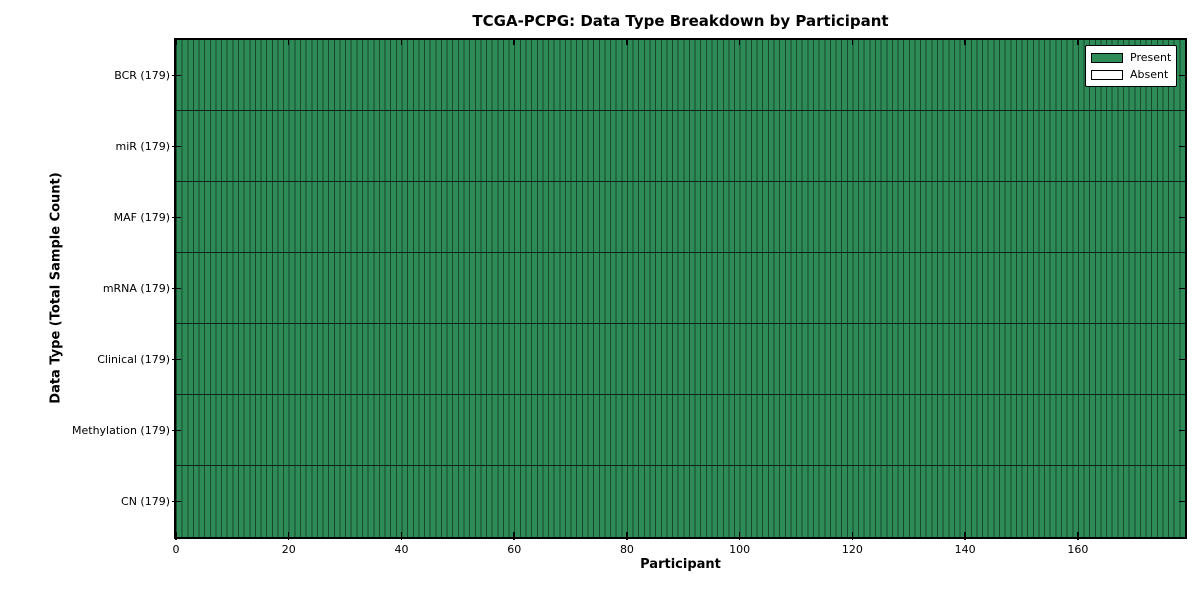  What do you see at coordinates (141, 217) in the screenshot?
I see `ytick-label-MAF: MAF (179)` at bounding box center [141, 217].